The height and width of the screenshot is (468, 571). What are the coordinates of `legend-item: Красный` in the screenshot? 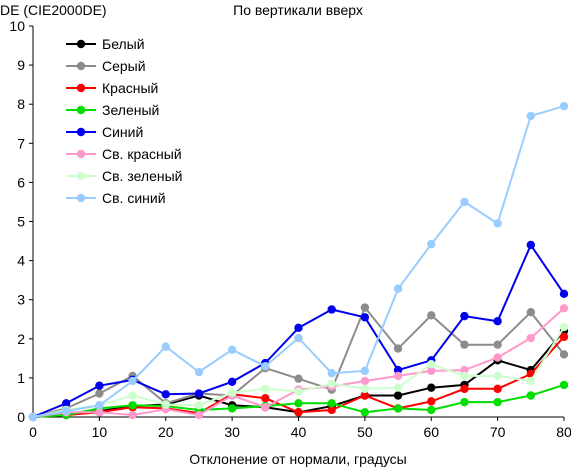 It's located at (112, 88).